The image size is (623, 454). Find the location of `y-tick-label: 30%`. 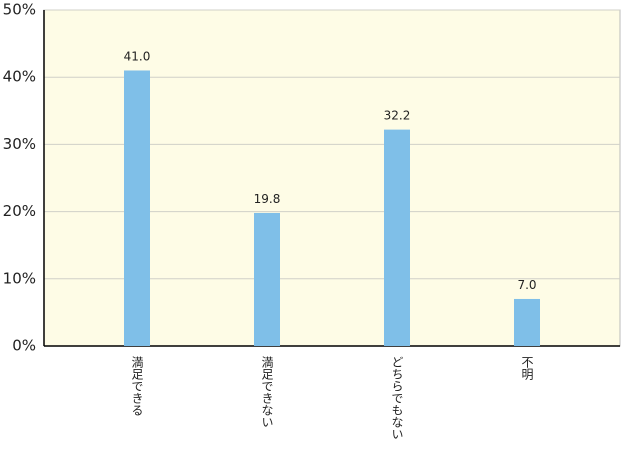

y-tick-label: 30% is located at coordinates (19, 144).